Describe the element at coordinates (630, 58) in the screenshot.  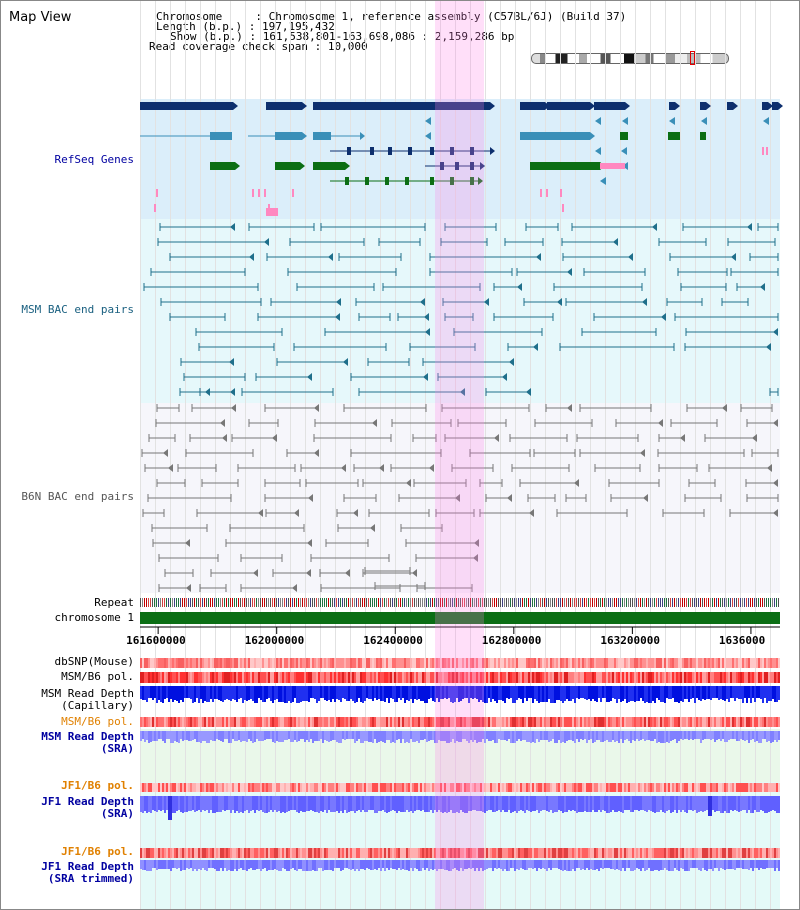
I see `chromosome-ideogram` at that location.